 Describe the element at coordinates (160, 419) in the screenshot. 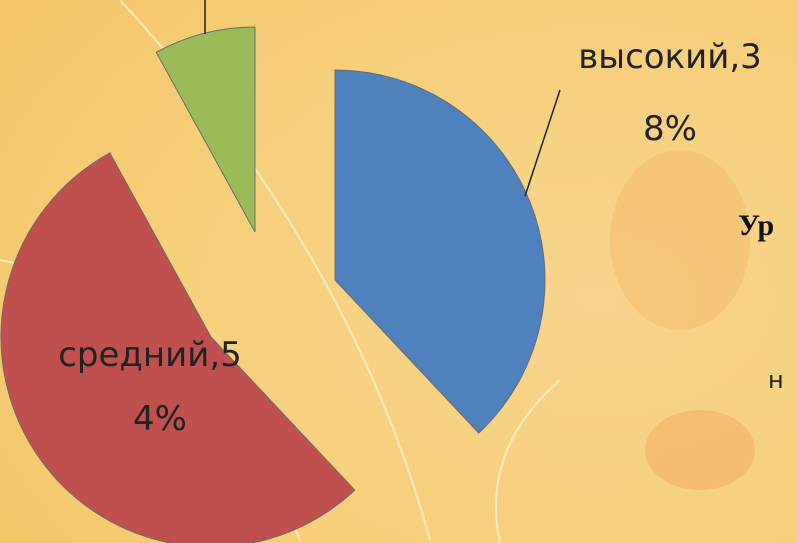

I see `data-label: 4%` at that location.